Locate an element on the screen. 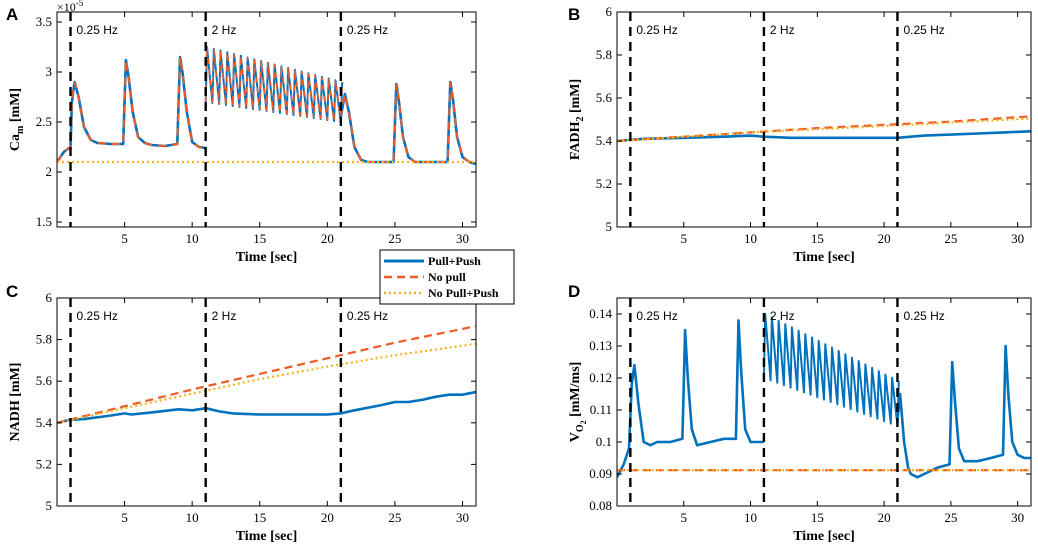  y-tick-label: 5.4 is located at coordinates (604, 140).